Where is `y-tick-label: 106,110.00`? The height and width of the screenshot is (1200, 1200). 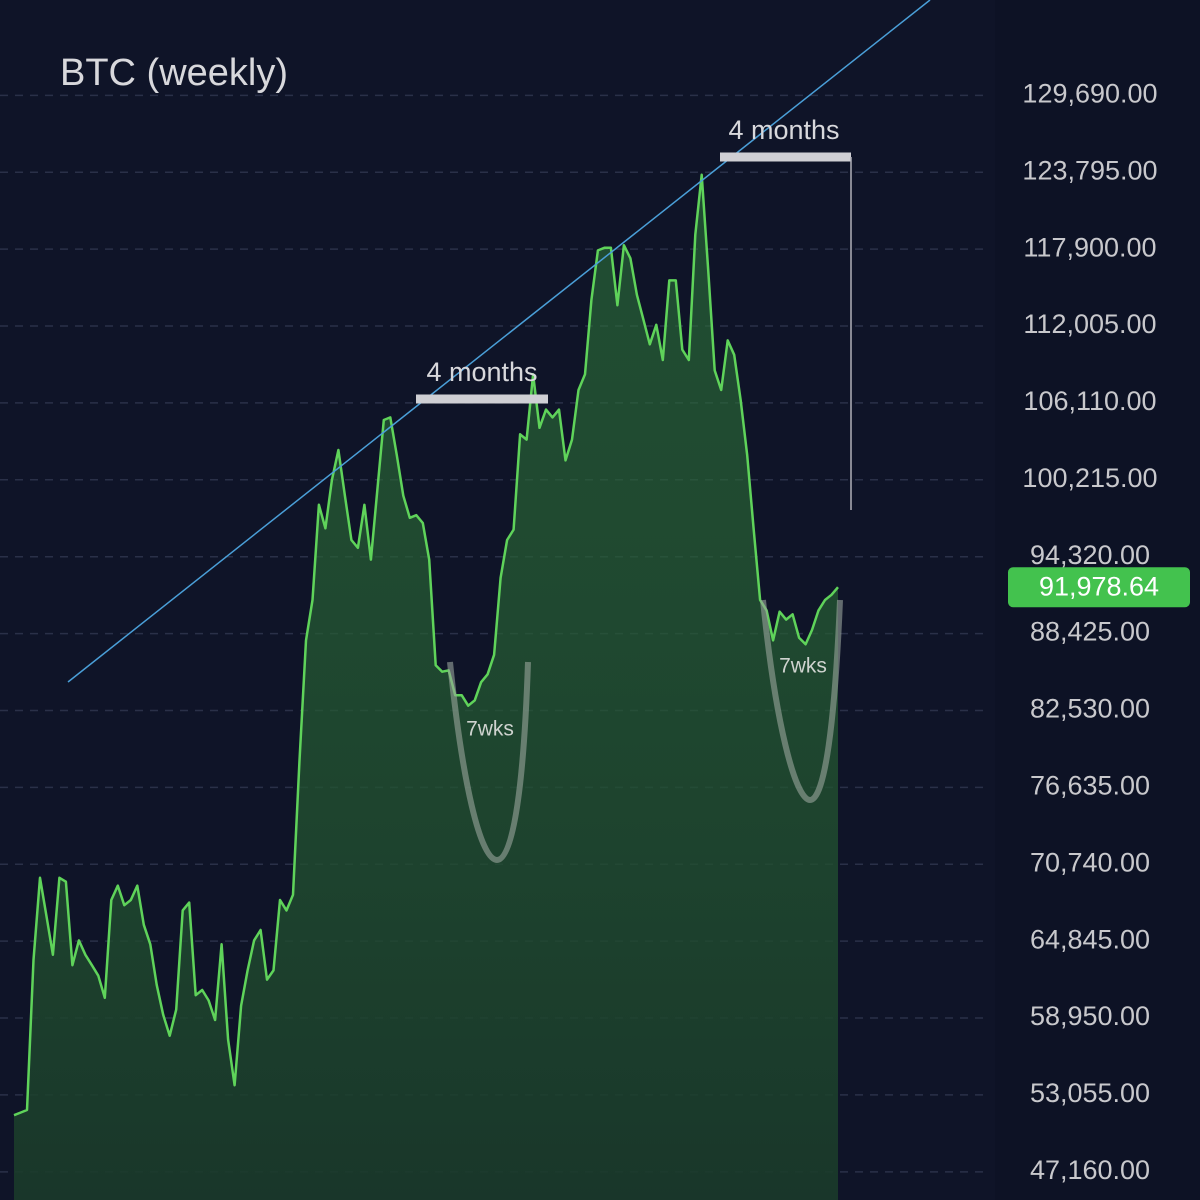
y-tick-label: 106,110.00 is located at coordinates (1089, 401).